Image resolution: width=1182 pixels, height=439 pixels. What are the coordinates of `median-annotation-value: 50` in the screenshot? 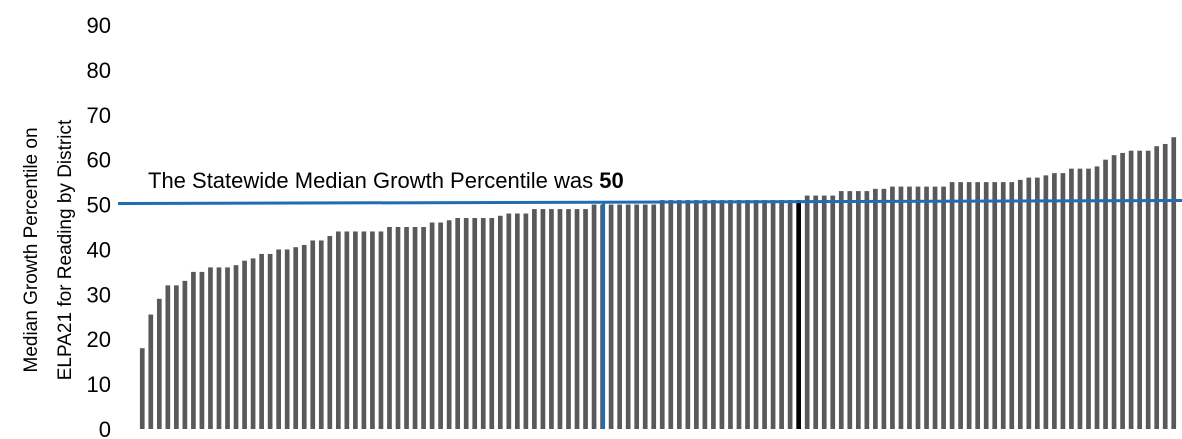 It's located at (611, 180).